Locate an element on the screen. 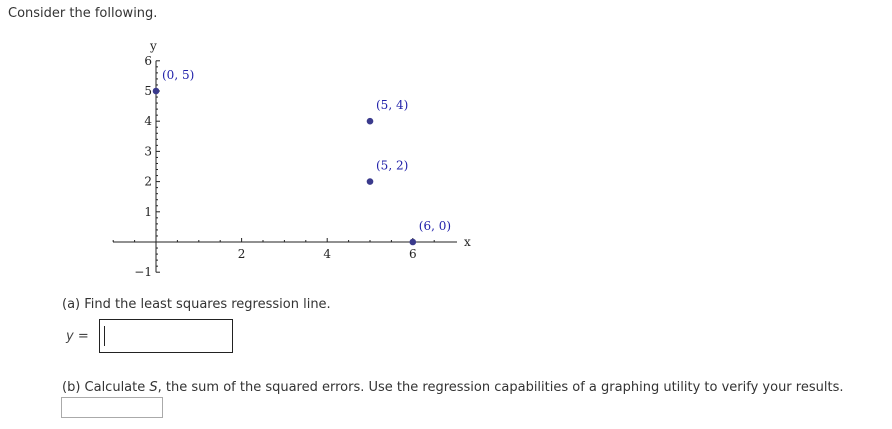 This screenshot has width=892, height=429. sum-squared-errors-input is located at coordinates (112, 407).